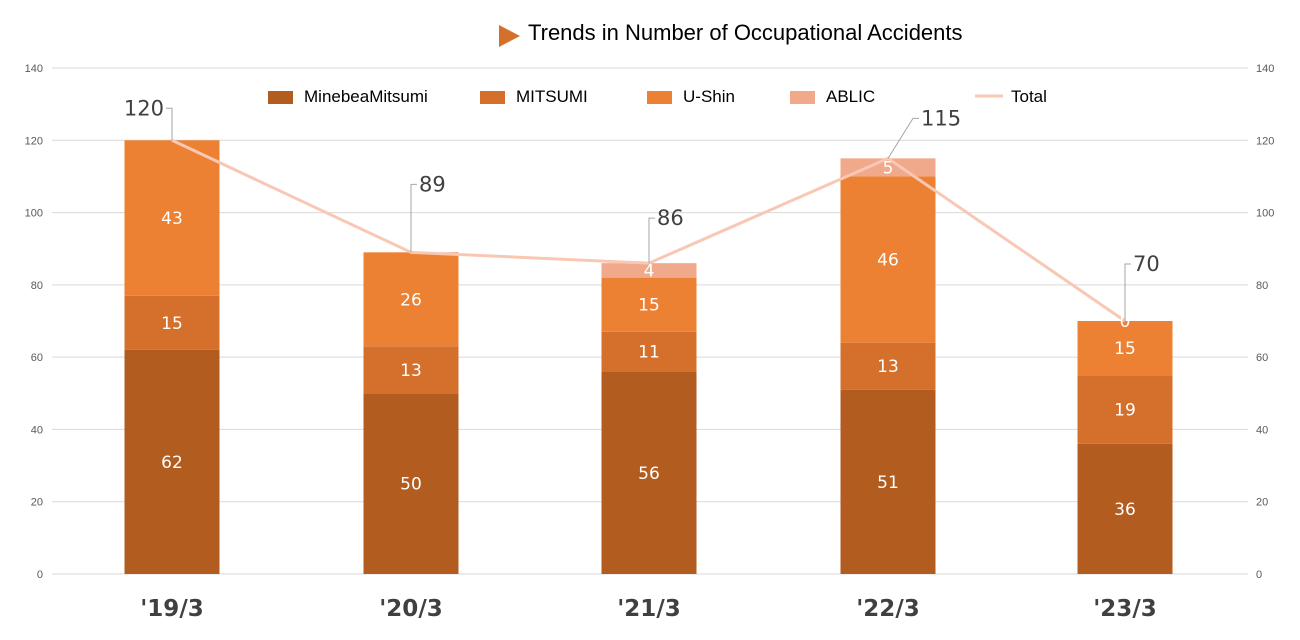 The width and height of the screenshot is (1300, 640). What do you see at coordinates (941, 118) in the screenshot?
I see `total-value-label: 115` at bounding box center [941, 118].